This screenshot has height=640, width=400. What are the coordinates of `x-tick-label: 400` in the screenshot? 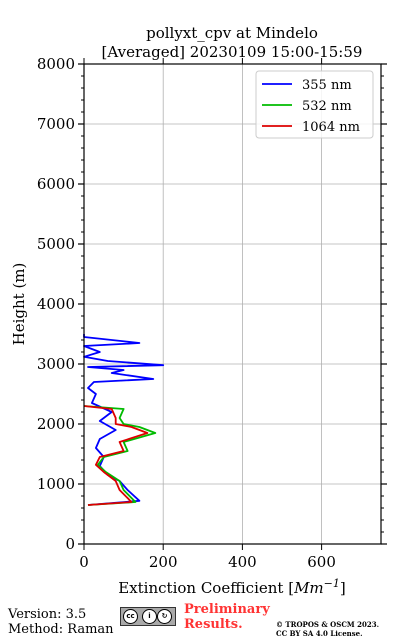 It's located at (242, 562).